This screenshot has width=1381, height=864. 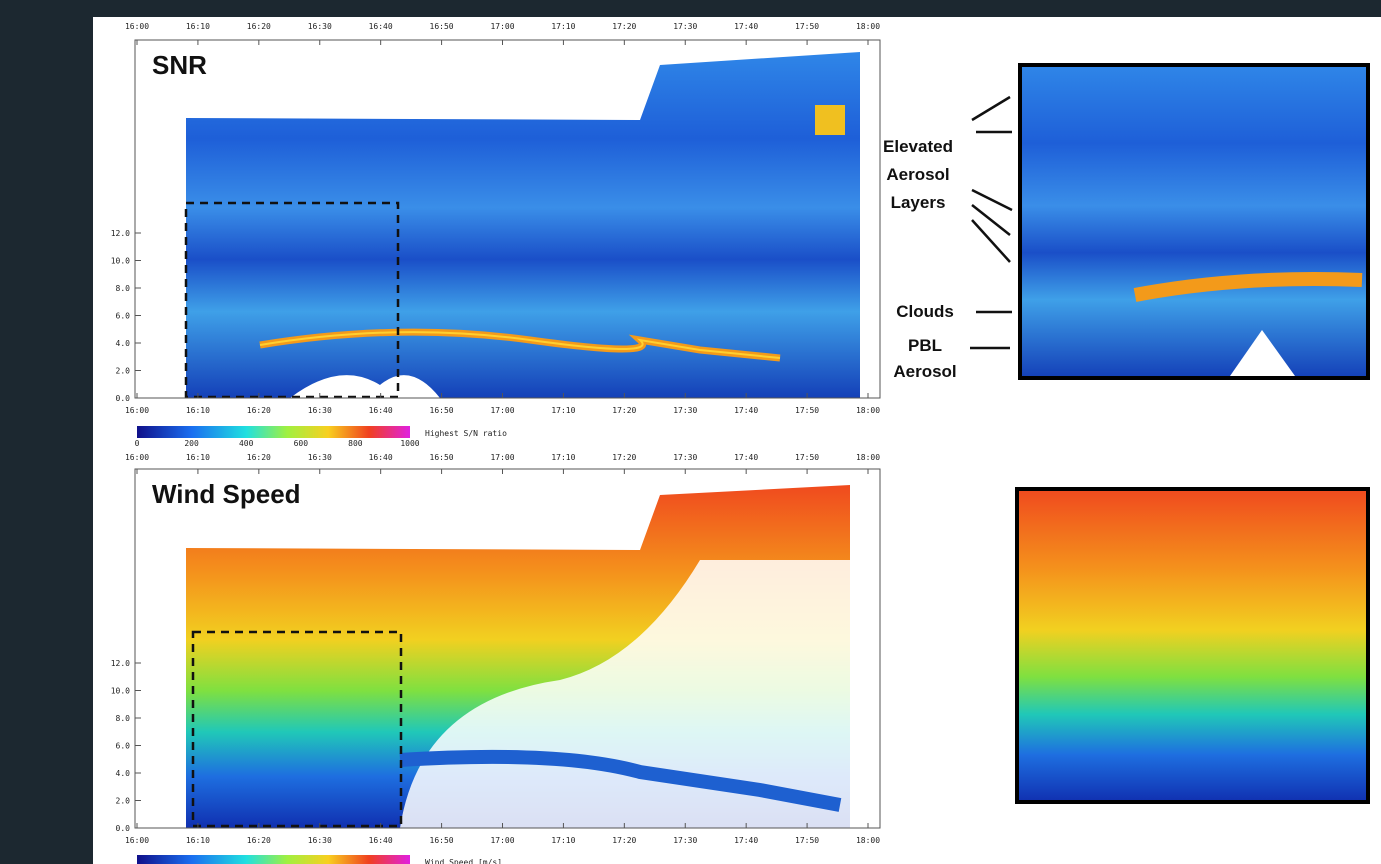 What do you see at coordinates (191, 443) in the screenshot?
I see `colorbar-tick-label: 200` at bounding box center [191, 443].